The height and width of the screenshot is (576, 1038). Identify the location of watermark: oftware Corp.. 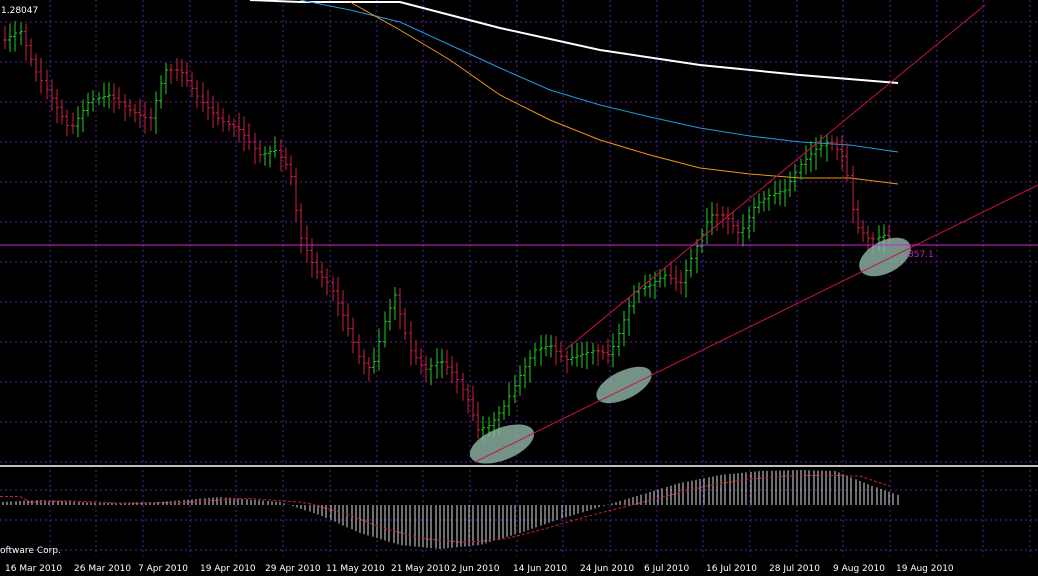
(30, 551).